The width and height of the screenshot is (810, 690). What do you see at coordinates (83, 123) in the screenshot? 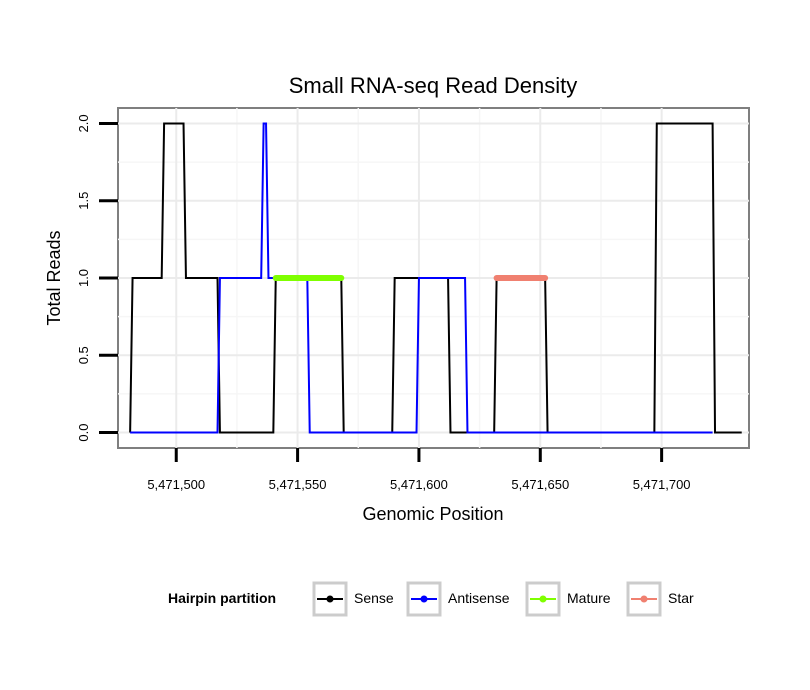
I see `y-tick-label: 2.0` at bounding box center [83, 123].